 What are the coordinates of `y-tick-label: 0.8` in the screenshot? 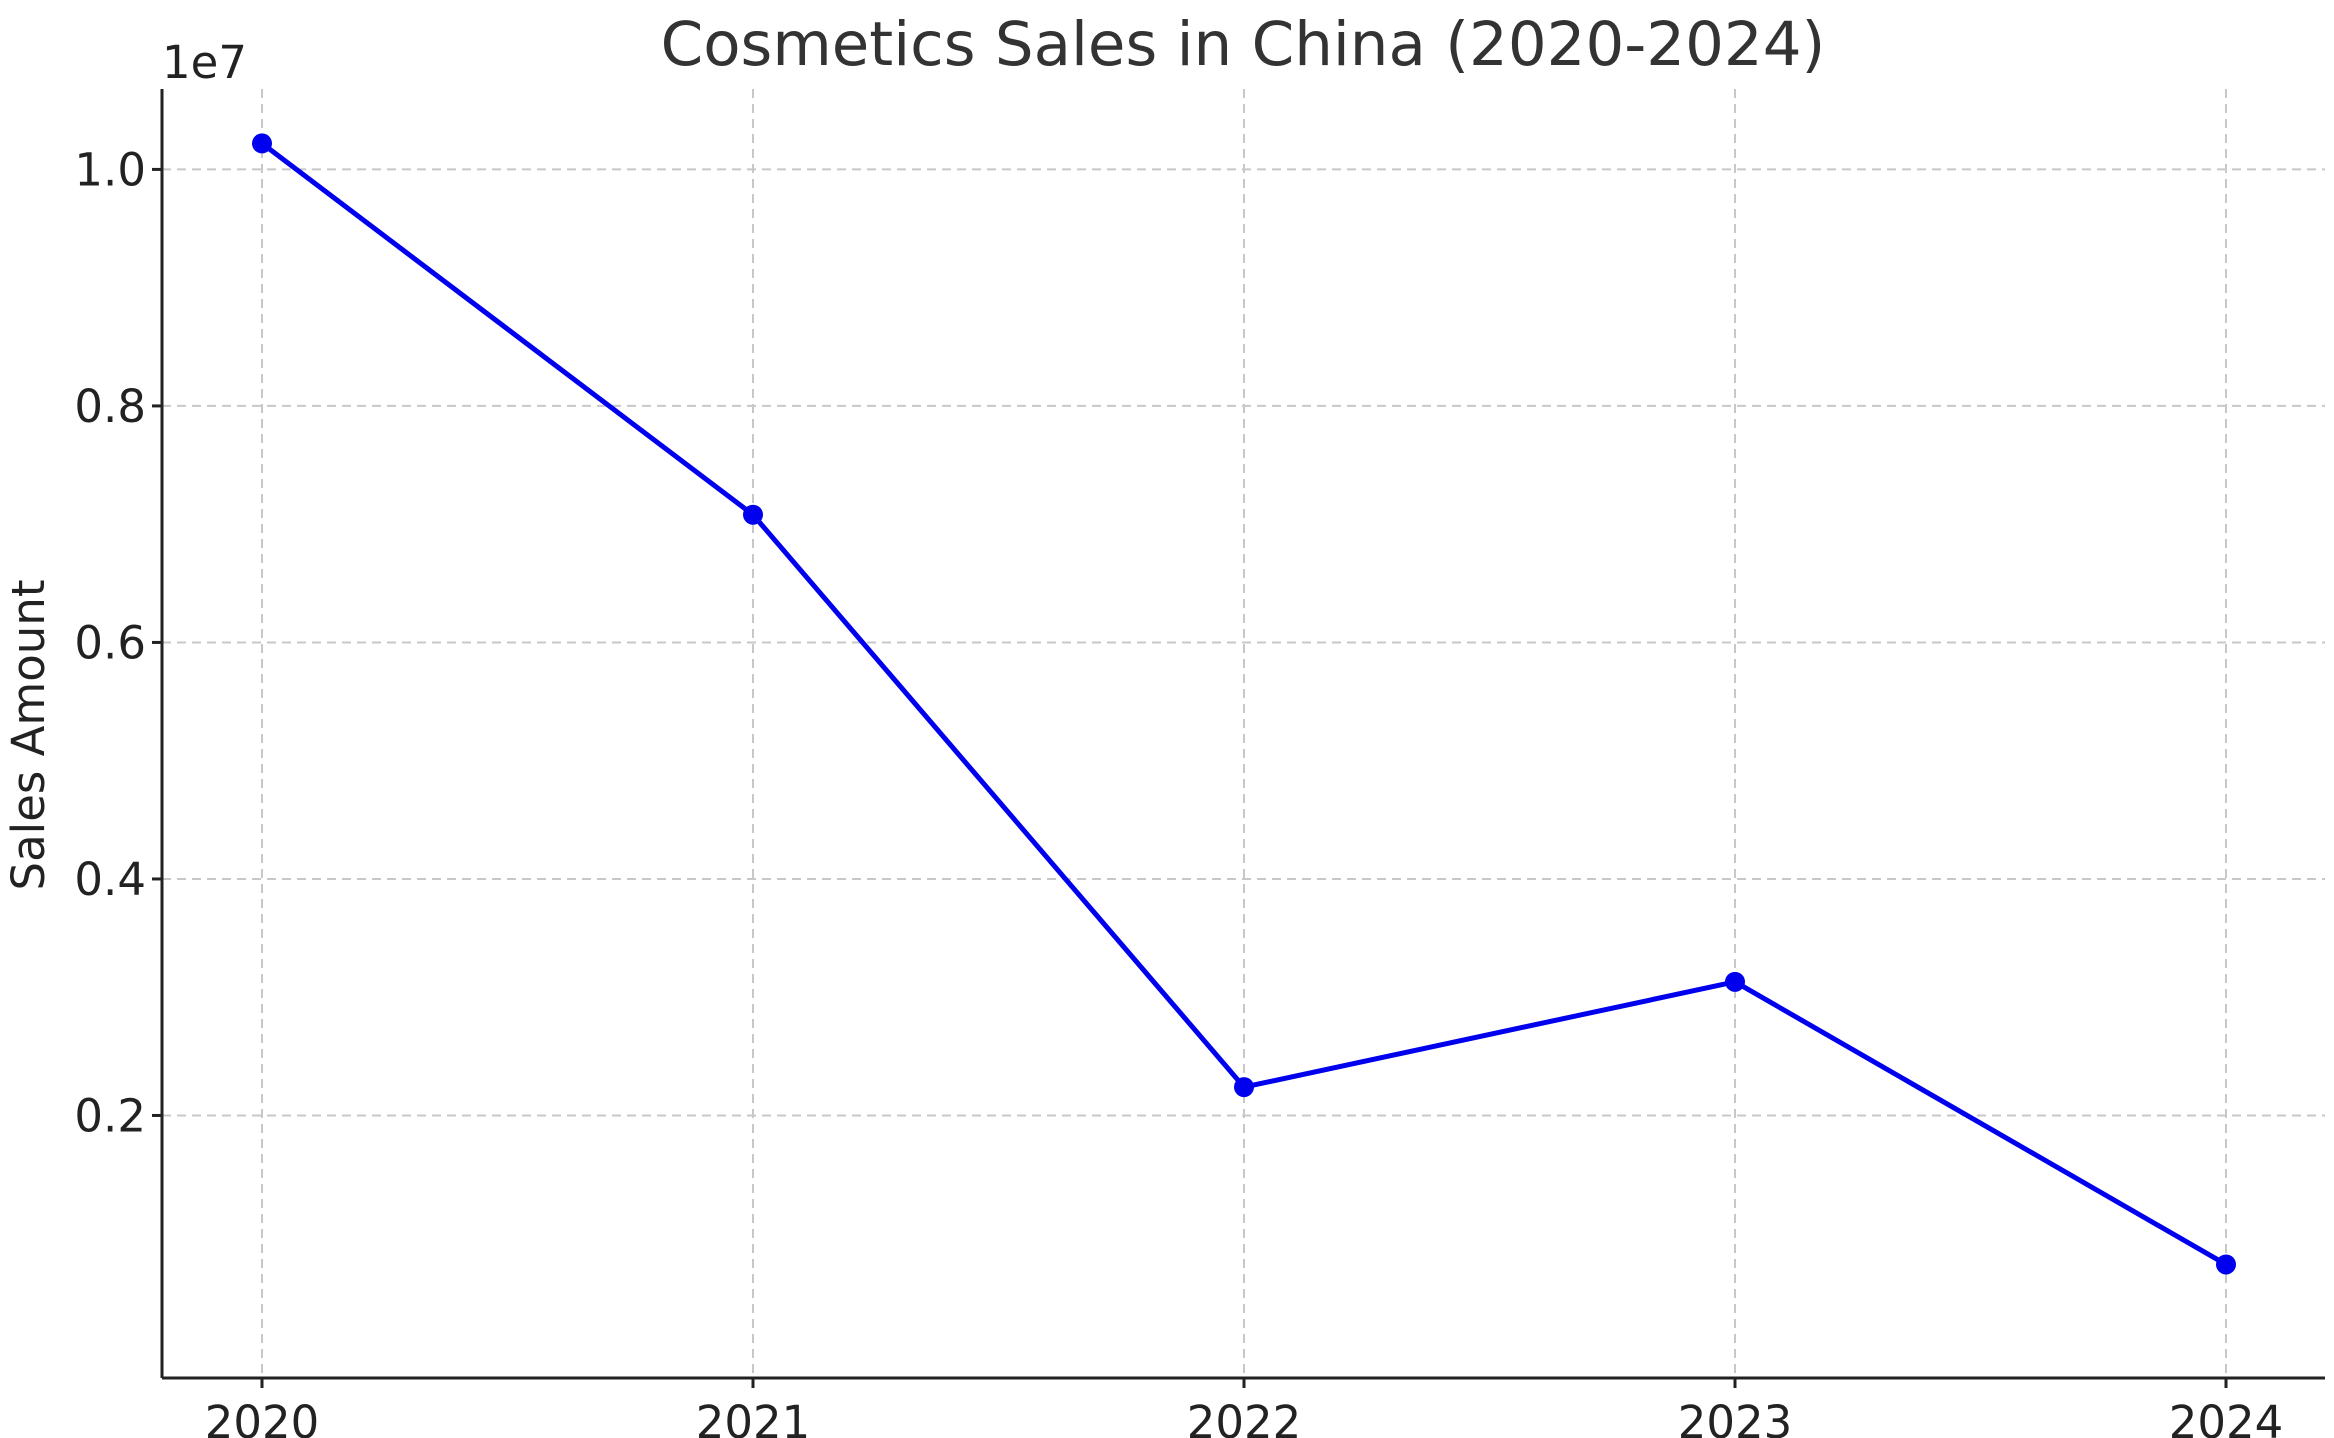 It's located at (110, 406).